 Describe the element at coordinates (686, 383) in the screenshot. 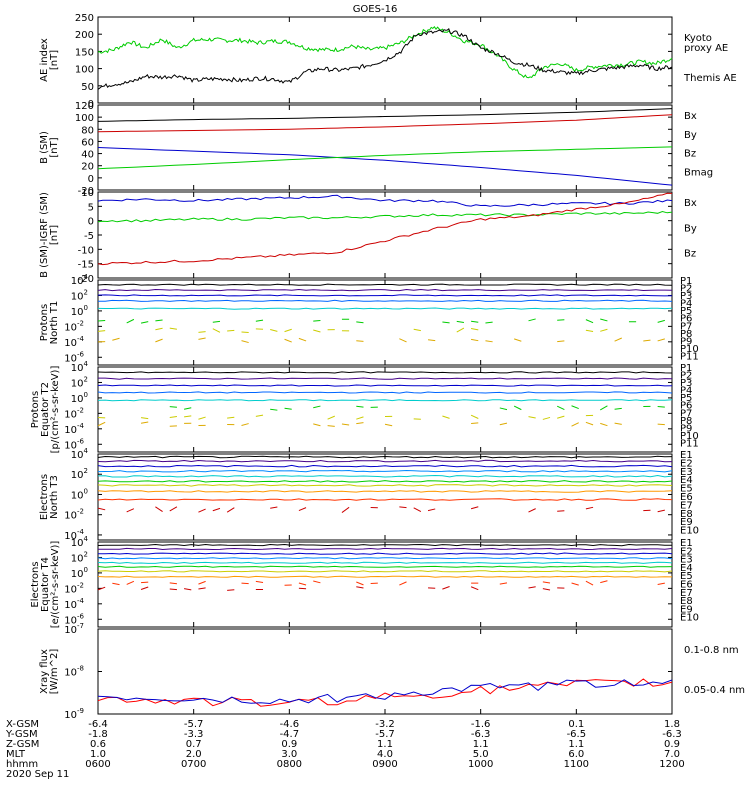

I see `channel-legend-protons-t2-p3: P3` at that location.